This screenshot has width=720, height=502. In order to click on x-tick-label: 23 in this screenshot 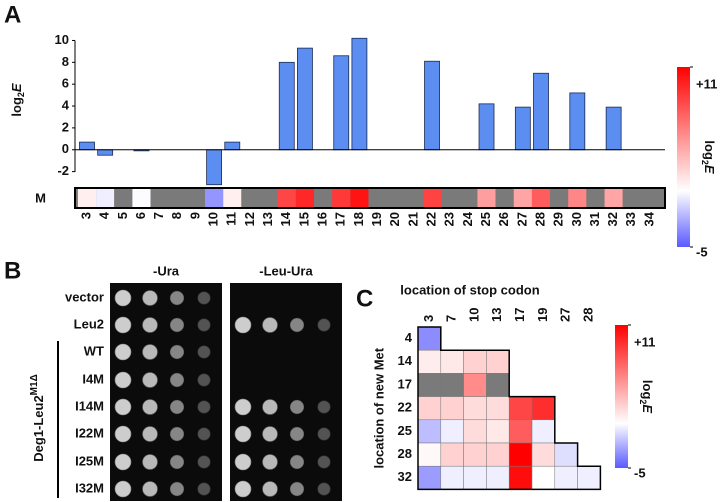, I will do `click(449, 219)`.